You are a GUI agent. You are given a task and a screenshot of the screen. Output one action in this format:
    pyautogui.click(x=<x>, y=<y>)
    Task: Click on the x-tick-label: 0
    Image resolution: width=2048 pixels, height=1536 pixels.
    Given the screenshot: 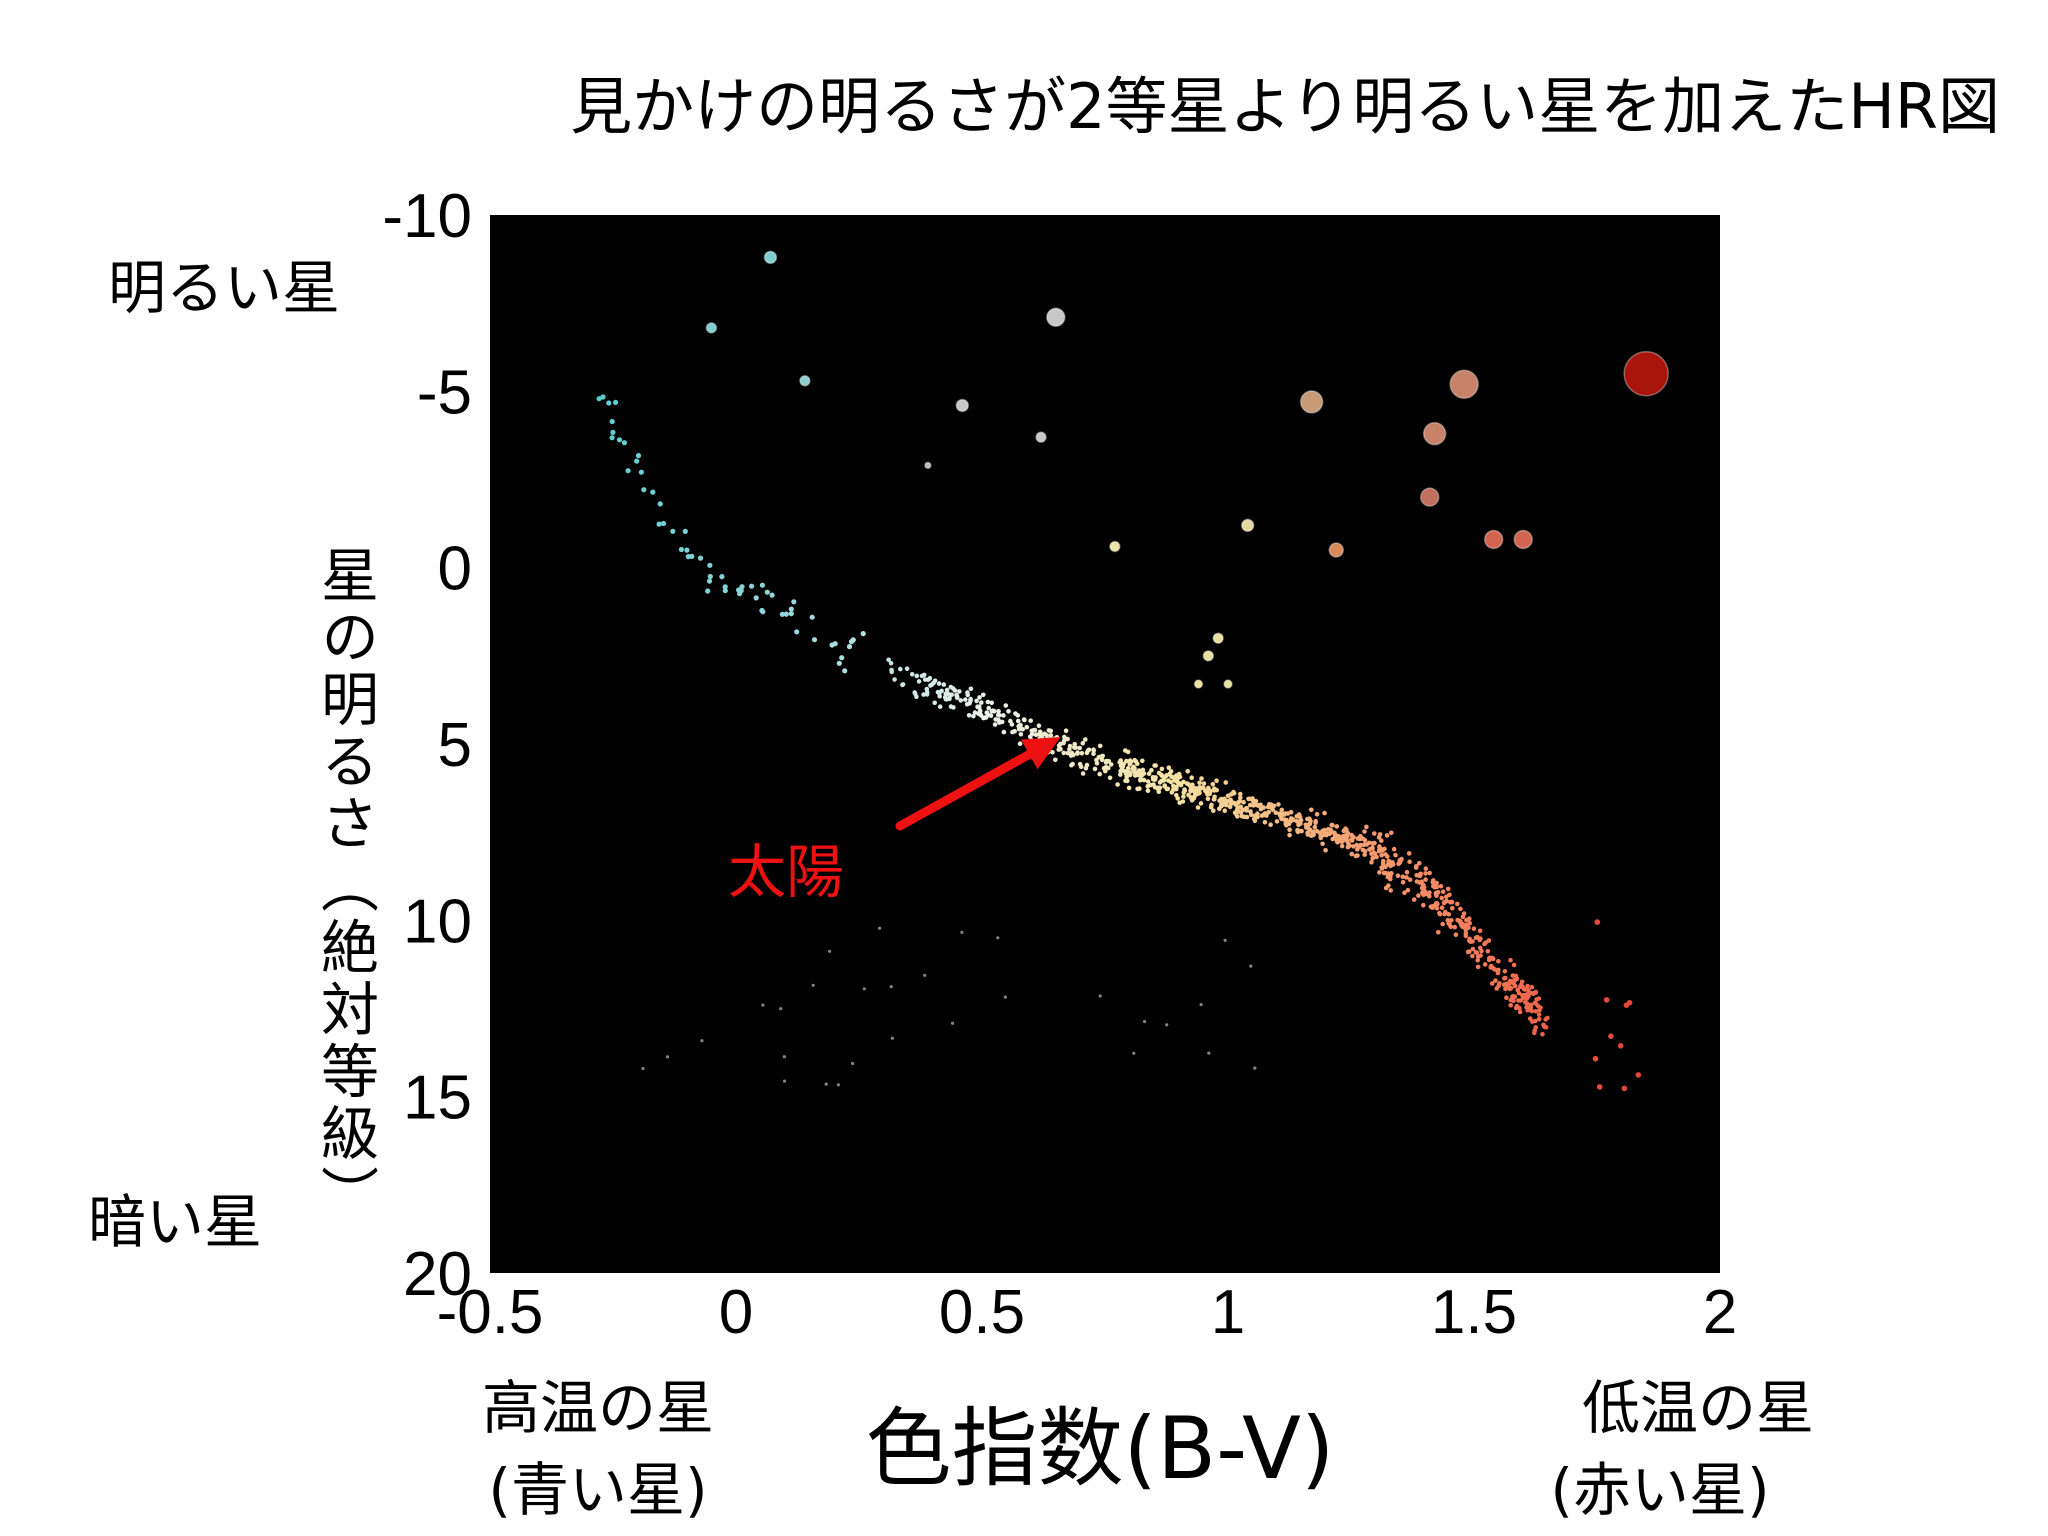 What is the action you would take?
    pyautogui.click(x=736, y=1312)
    